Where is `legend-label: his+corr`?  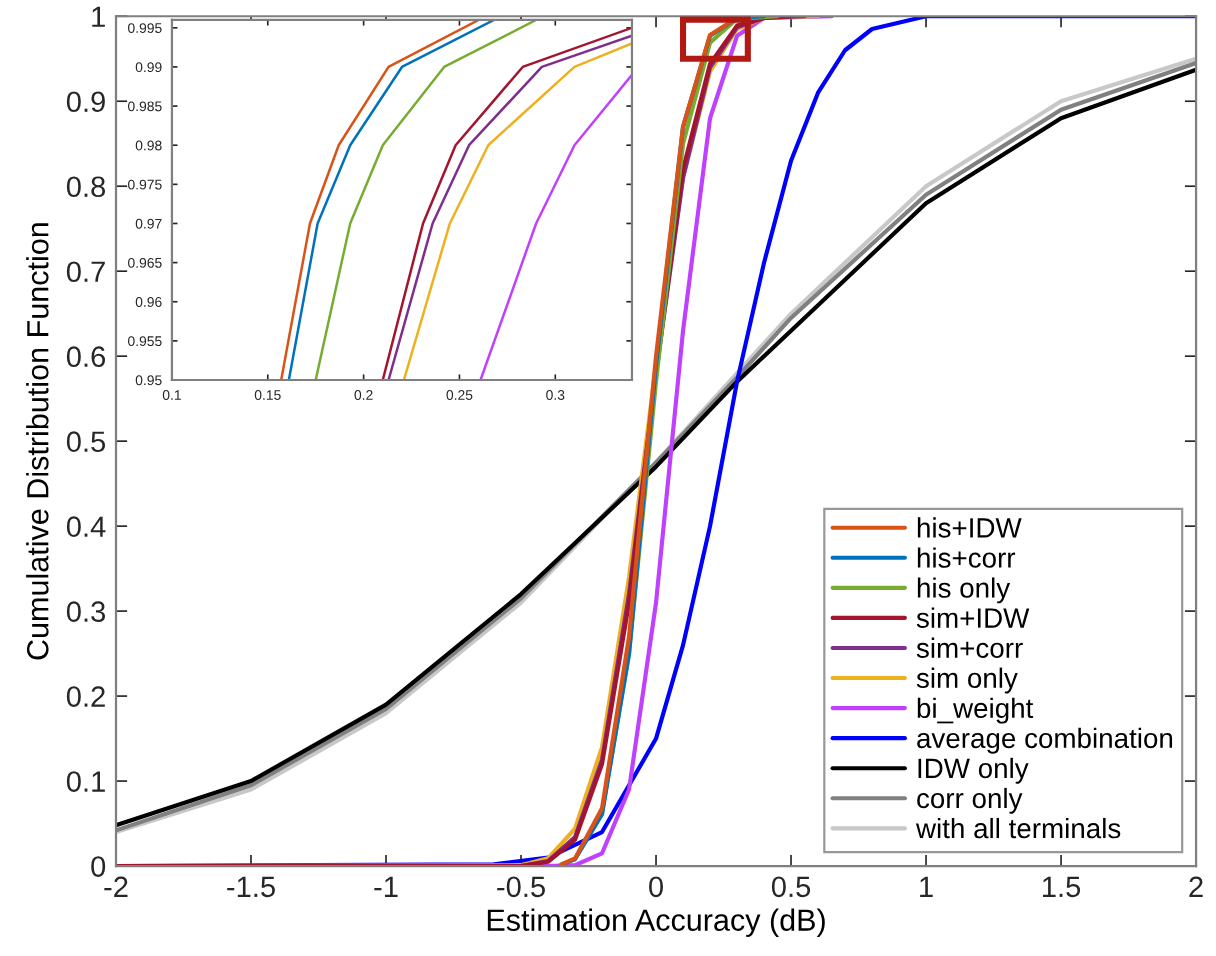
legend-label: his+corr is located at coordinates (966, 557).